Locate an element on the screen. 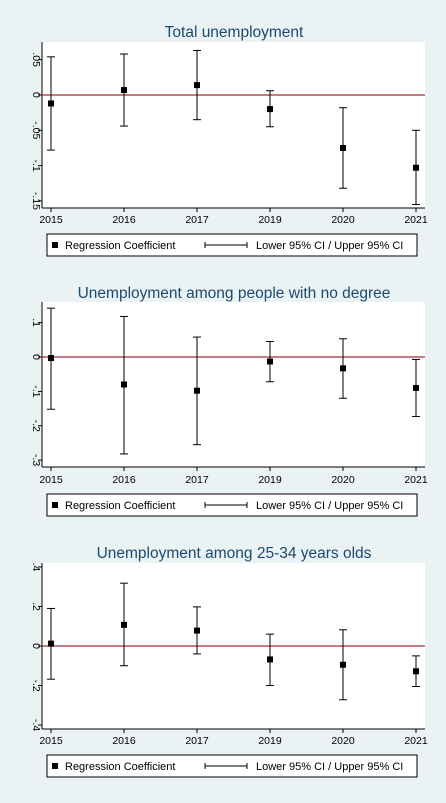  y-tick-label: -.3 is located at coordinates (36, 460).